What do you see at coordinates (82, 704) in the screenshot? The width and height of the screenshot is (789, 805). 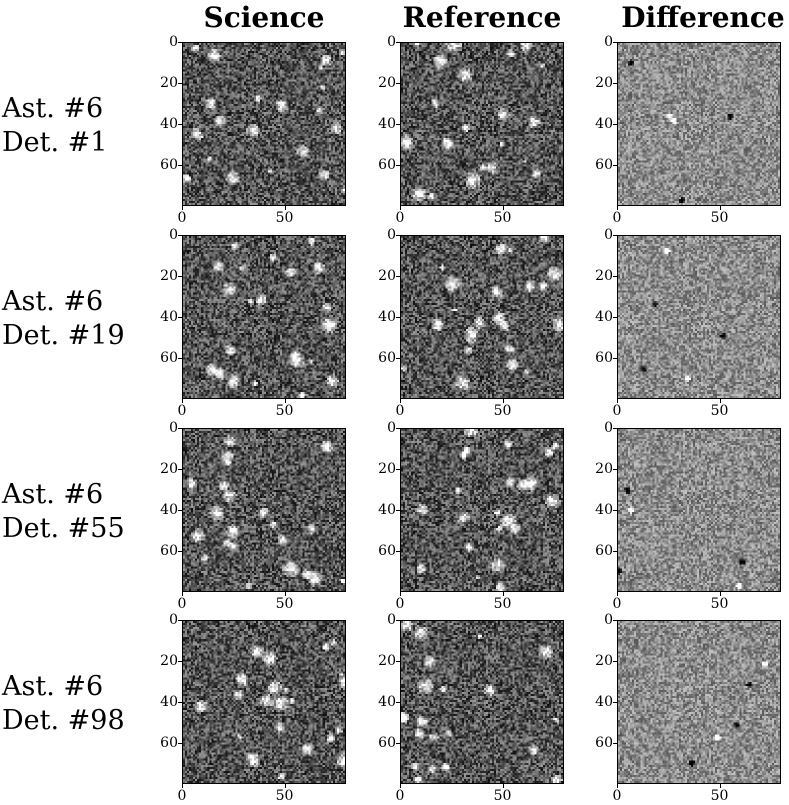 I see `row-label-4: Ast. #6 Det. #98` at bounding box center [82, 704].